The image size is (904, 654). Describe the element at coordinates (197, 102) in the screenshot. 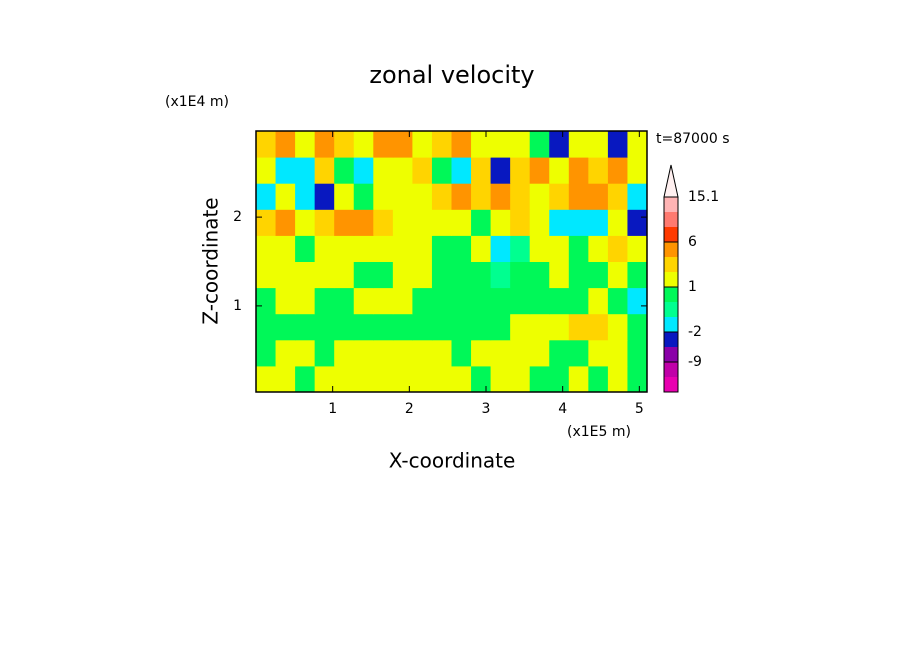

I see `y-unit: (x1E4 m)` at that location.